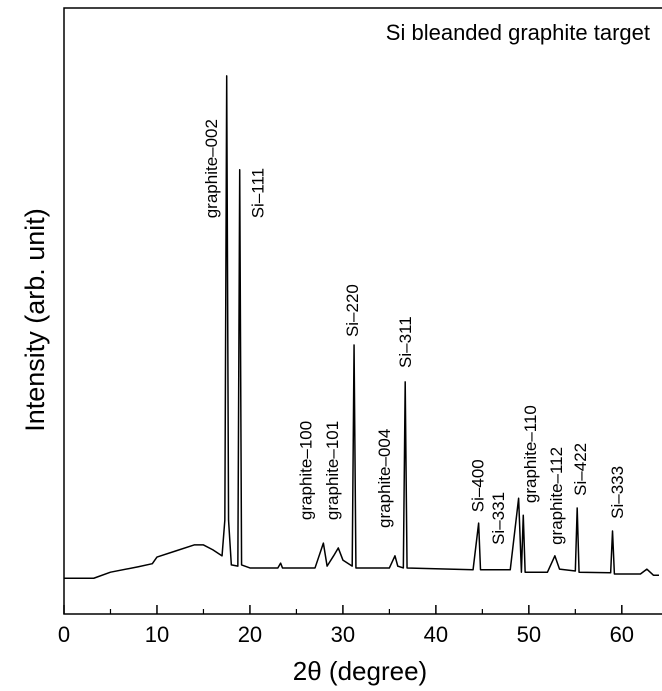 The height and width of the screenshot is (691, 662). What do you see at coordinates (211, 168) in the screenshot?
I see `peak-label: graphite–002` at bounding box center [211, 168].